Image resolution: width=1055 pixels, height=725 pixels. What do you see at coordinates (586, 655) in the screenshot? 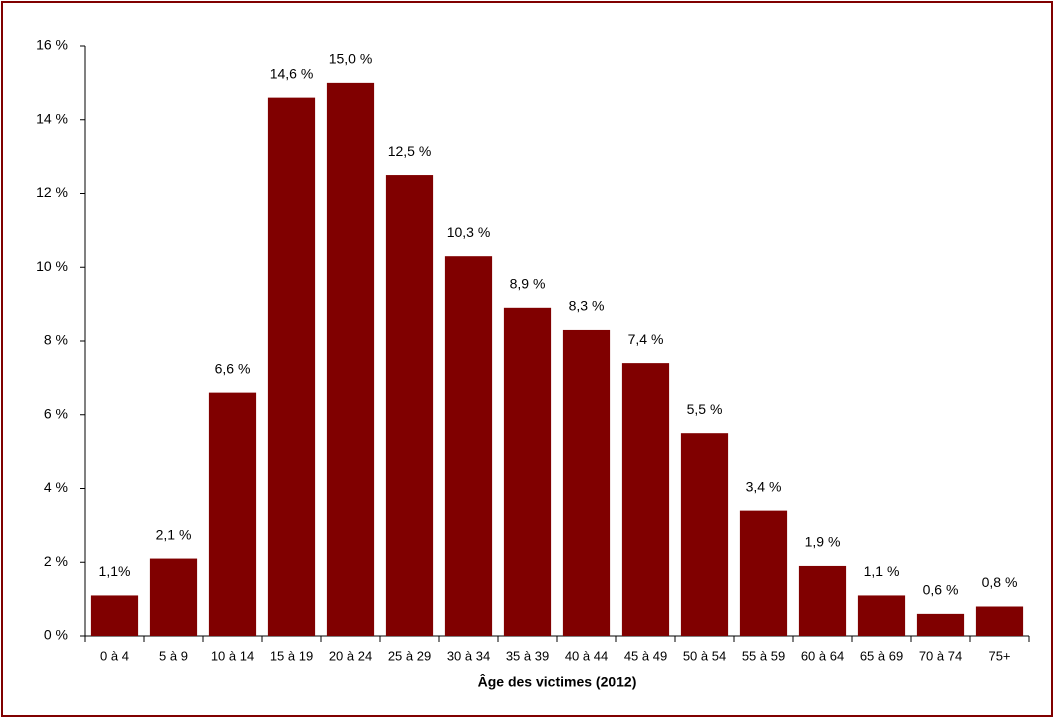
I see `x-tick-label: 40 à 44` at bounding box center [586, 655].